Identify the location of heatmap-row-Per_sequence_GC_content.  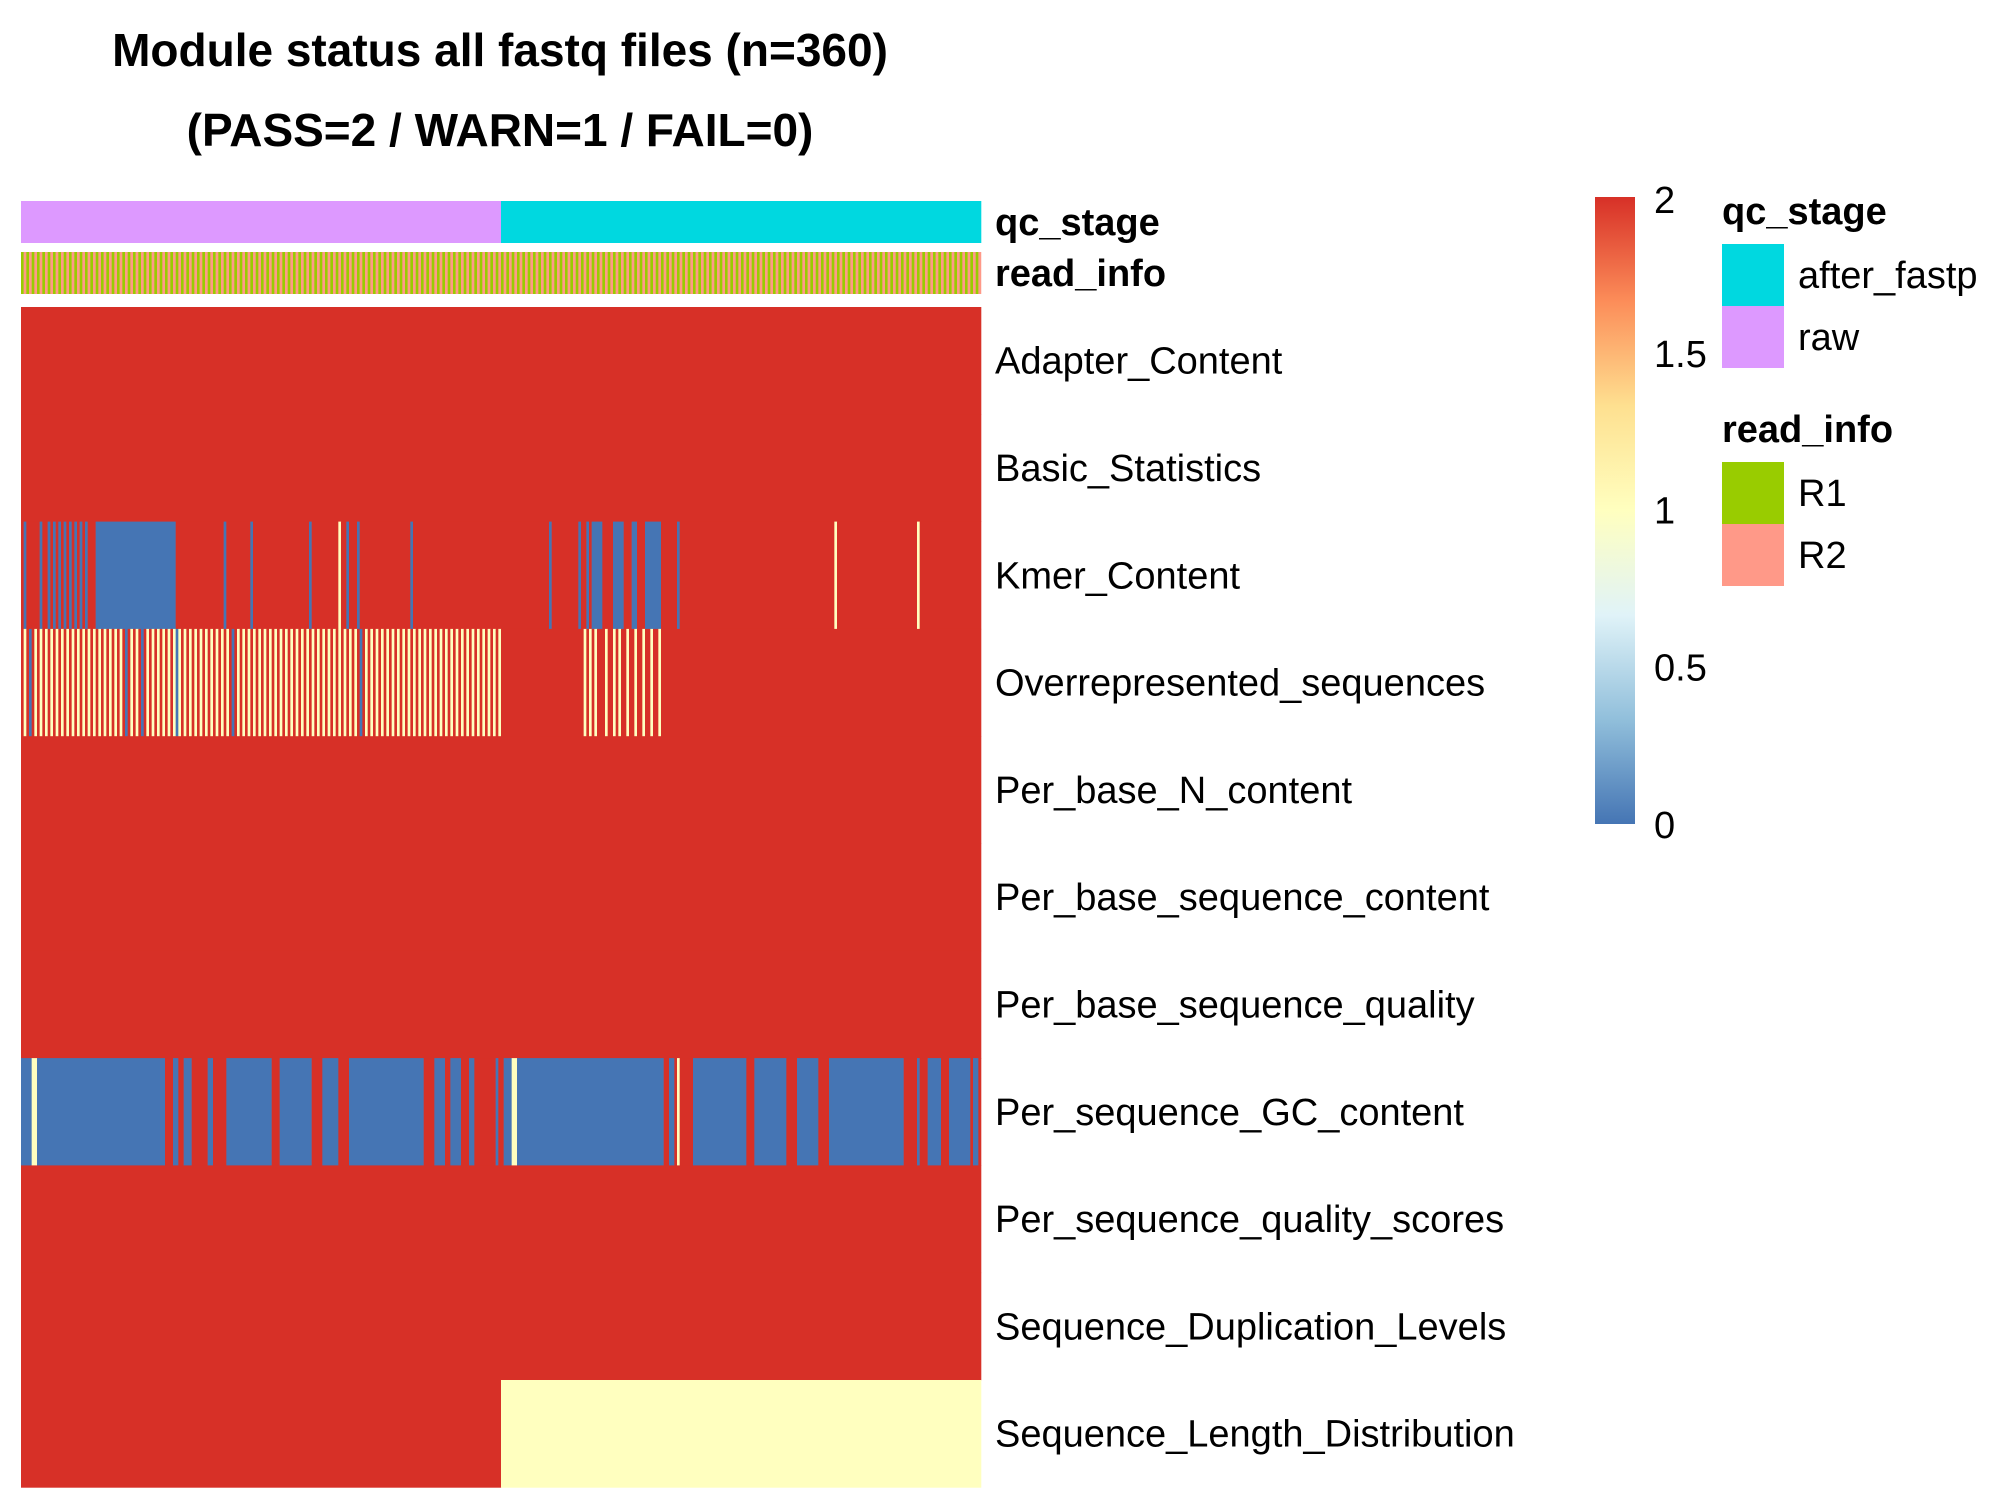
(501, 1112).